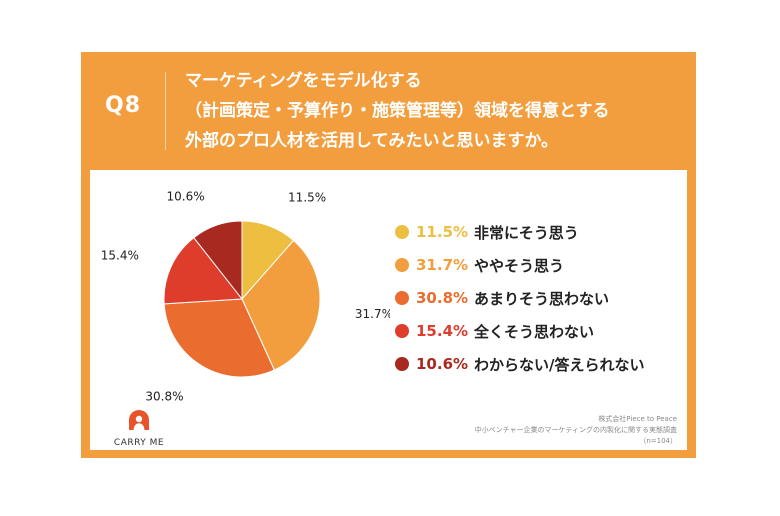  Describe the element at coordinates (165, 111) in the screenshot. I see `header-divider` at that location.